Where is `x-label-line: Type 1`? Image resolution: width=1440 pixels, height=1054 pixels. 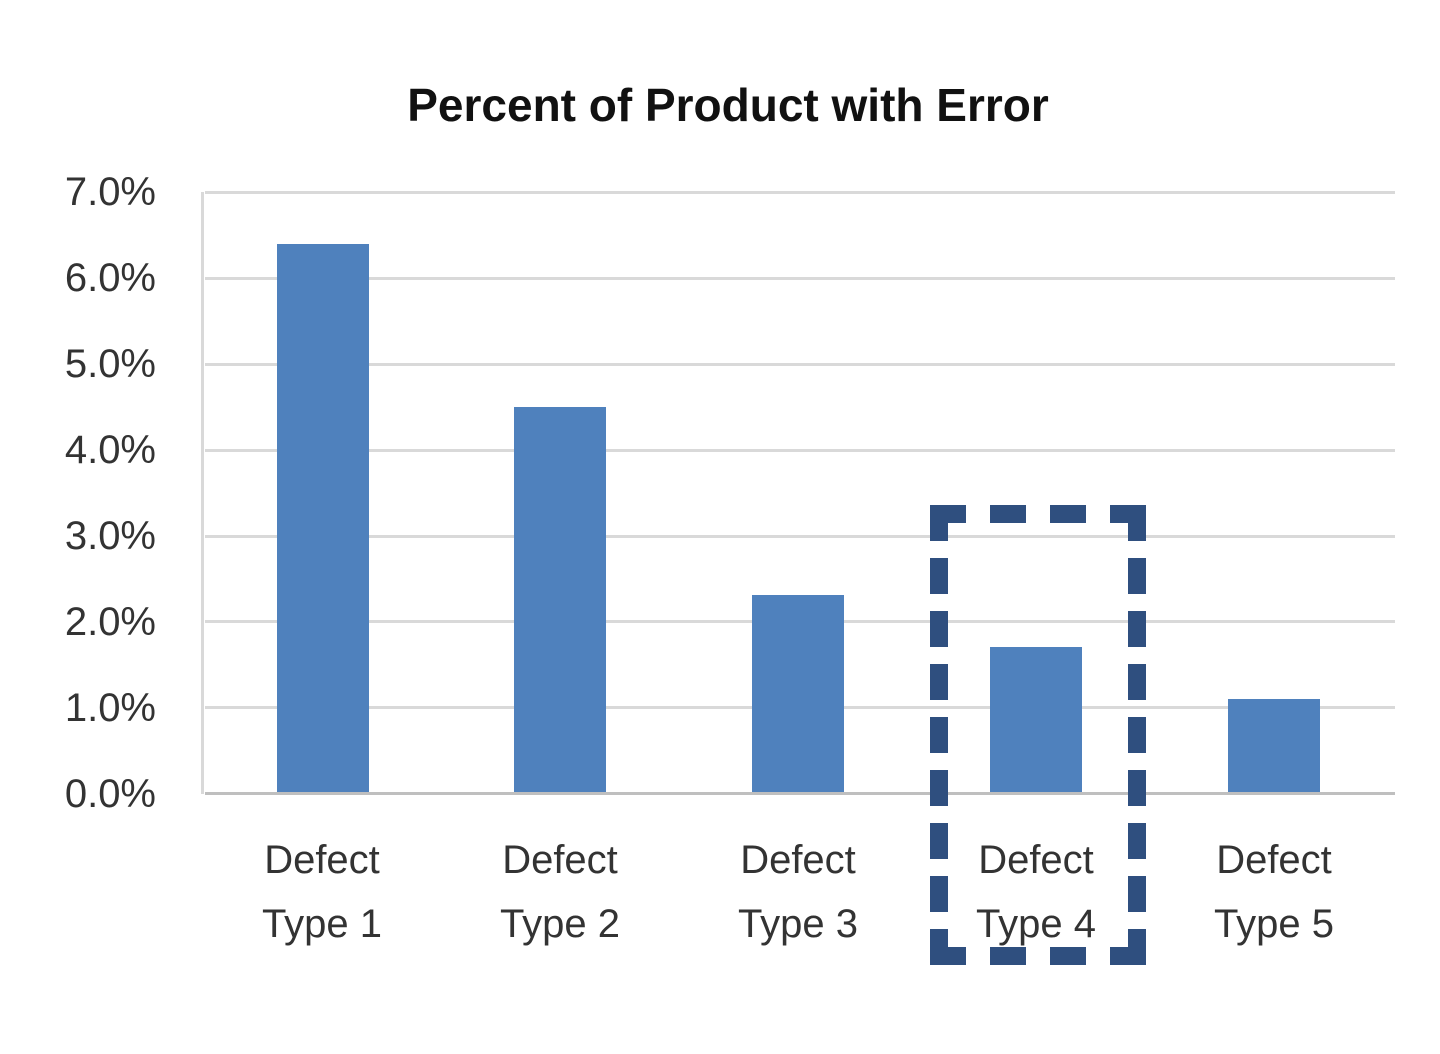
x-label-line: Type 1 is located at coordinates (322, 924).